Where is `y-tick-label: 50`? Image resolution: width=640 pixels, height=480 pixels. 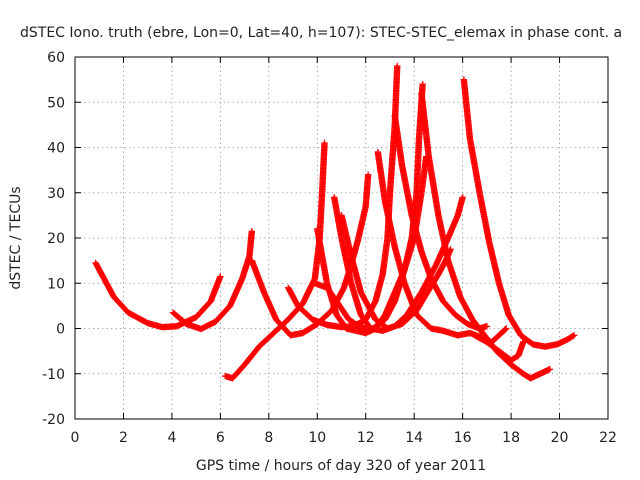
y-tick-label: 50 is located at coordinates (56, 103).